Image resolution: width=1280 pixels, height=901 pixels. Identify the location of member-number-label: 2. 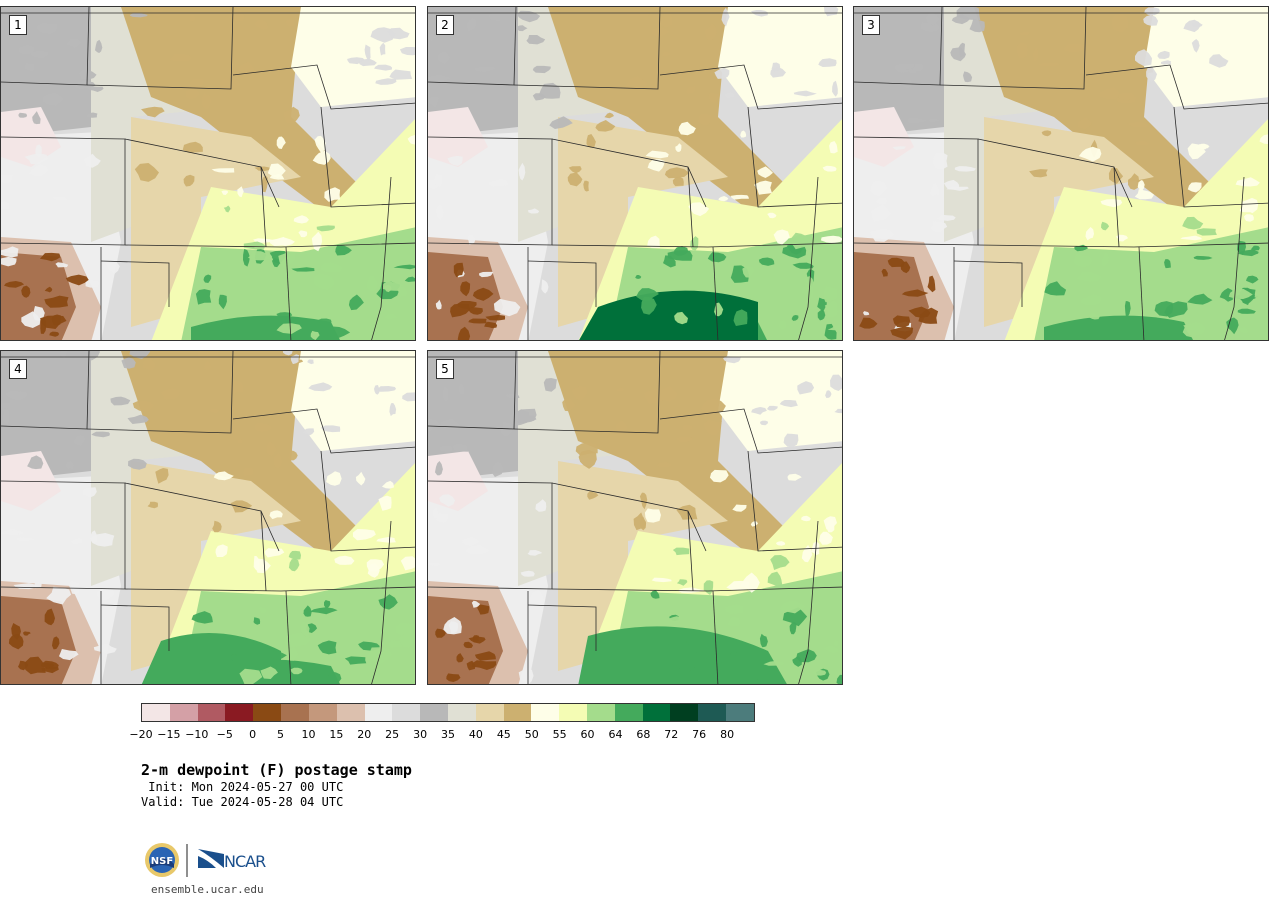
(445, 25).